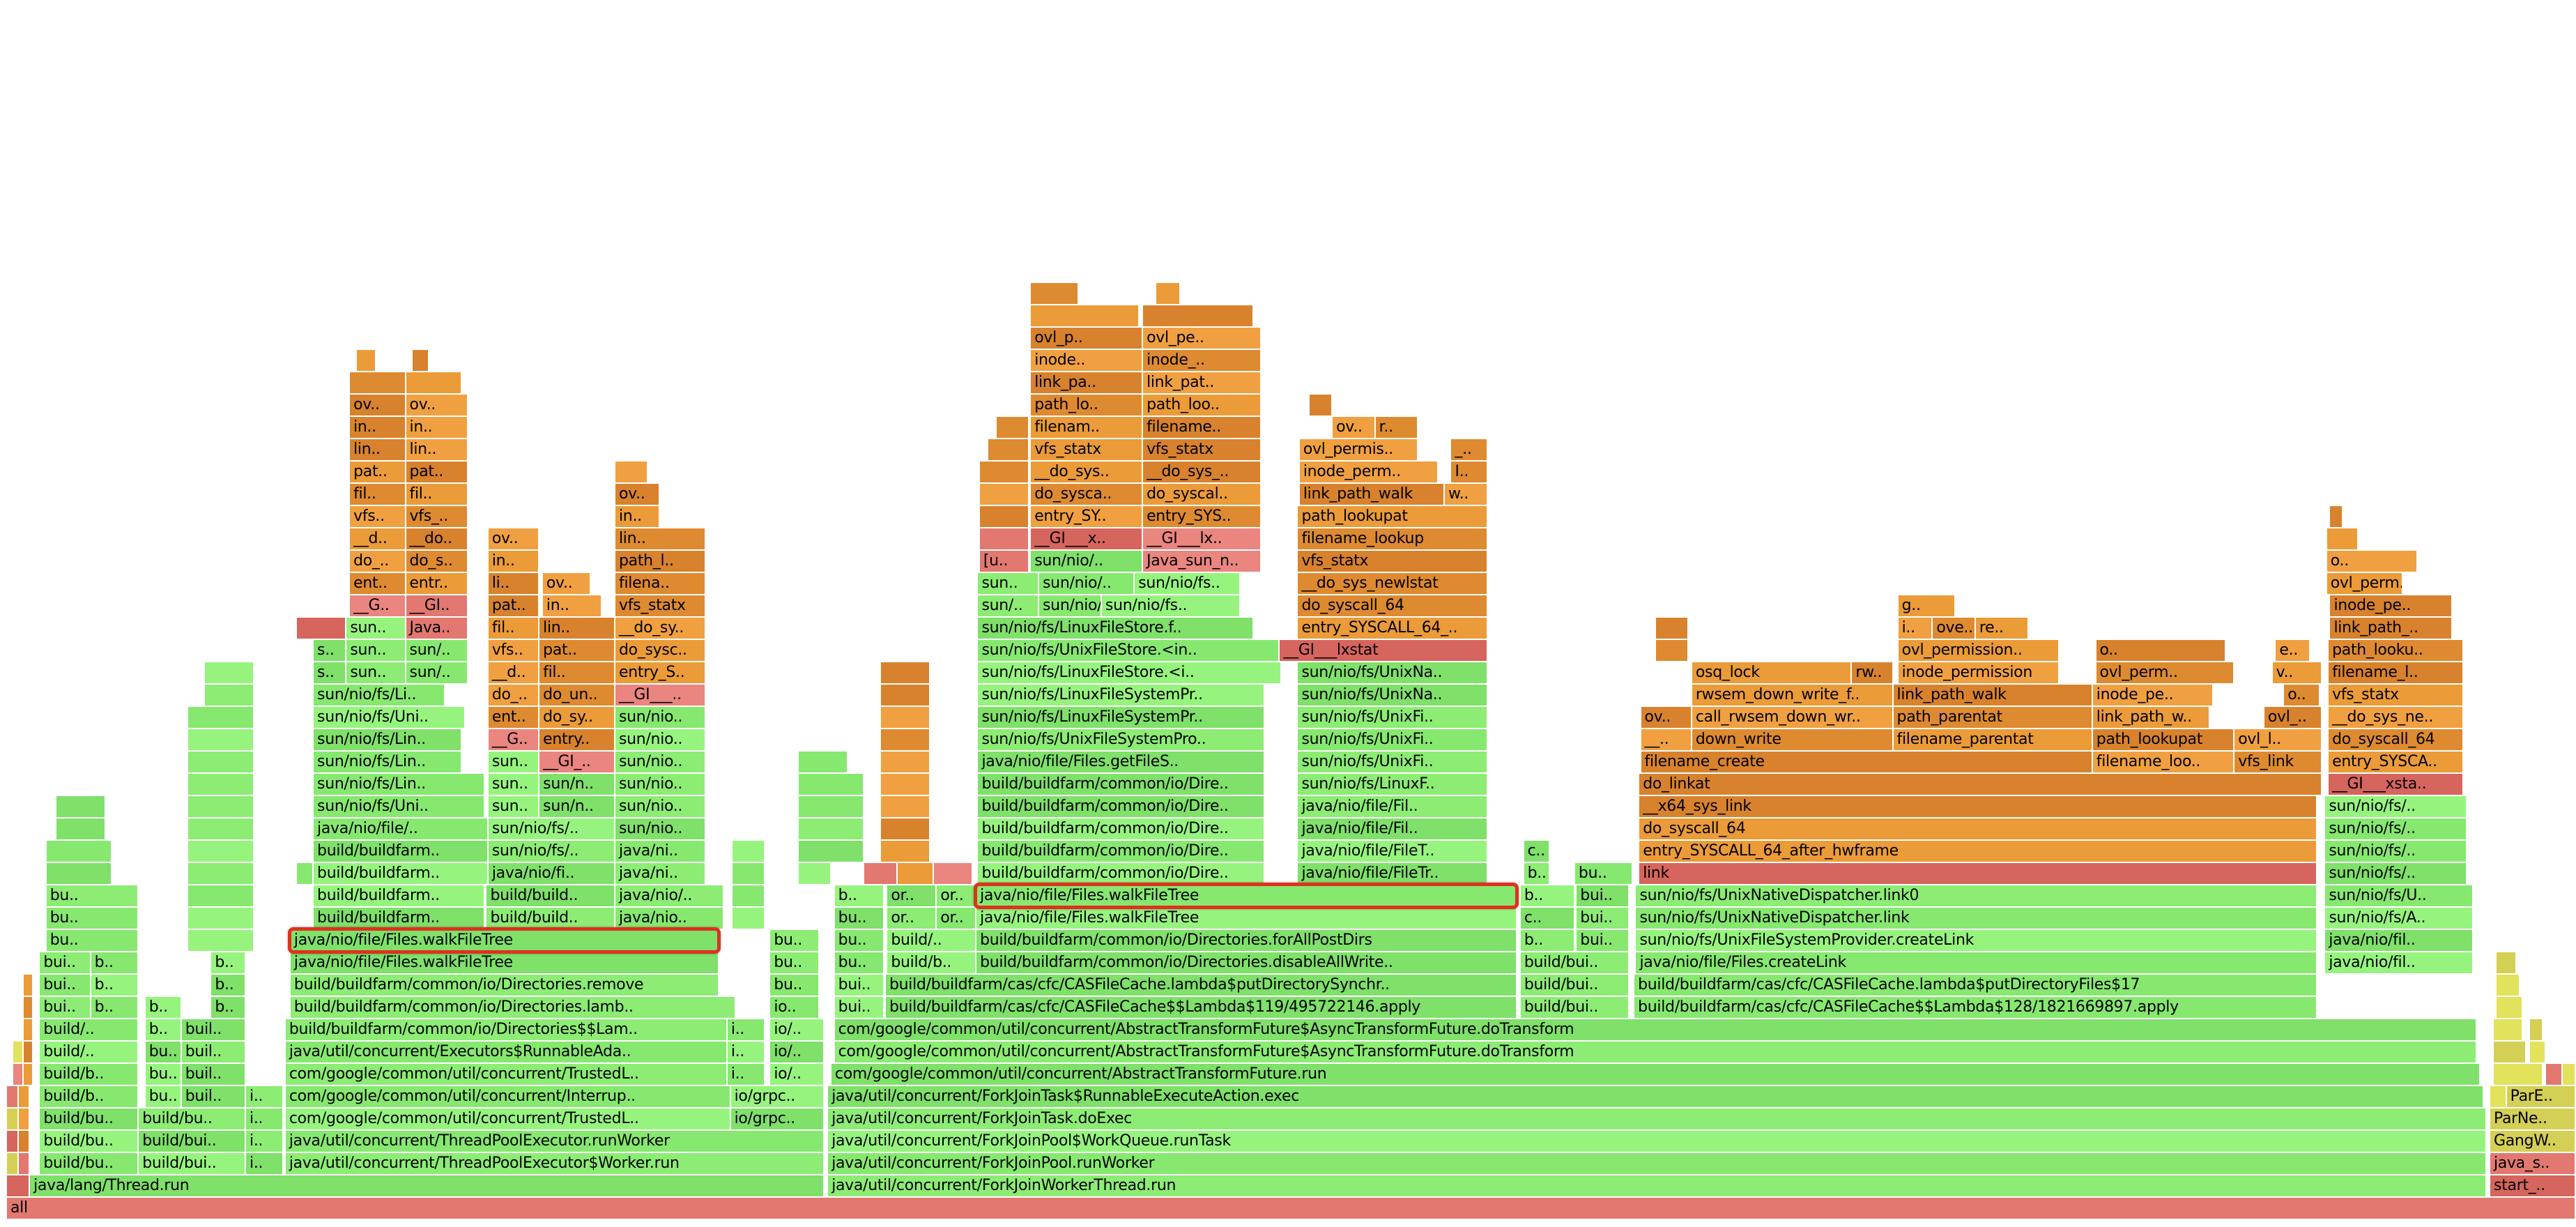 The width and height of the screenshot is (2576, 1227). I want to click on flame-frame: in.., so click(637, 516).